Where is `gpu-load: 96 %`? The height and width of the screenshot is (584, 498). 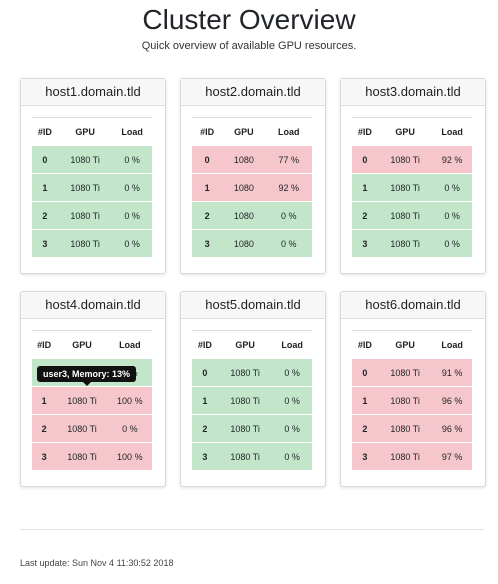
gpu-load: 96 % is located at coordinates (452, 400).